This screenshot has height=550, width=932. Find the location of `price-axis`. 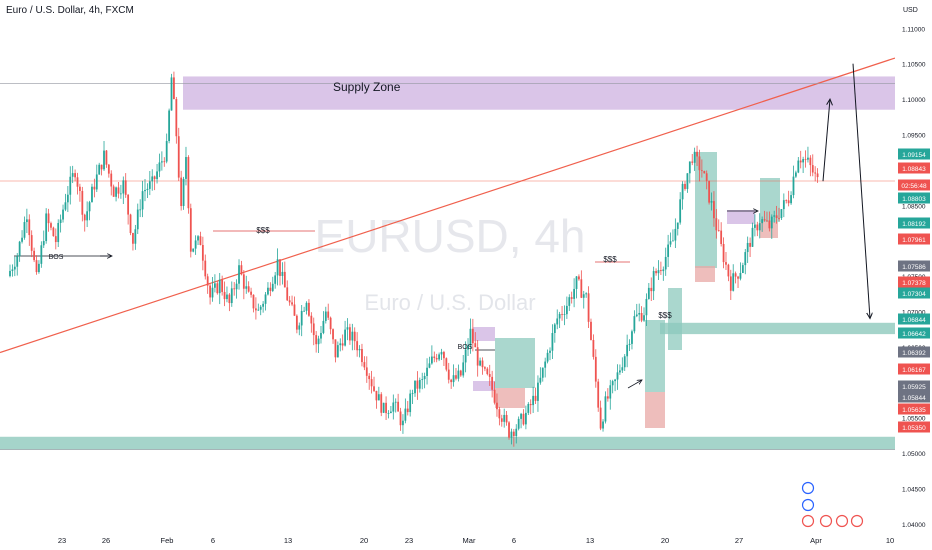

price-axis is located at coordinates (913, 275).